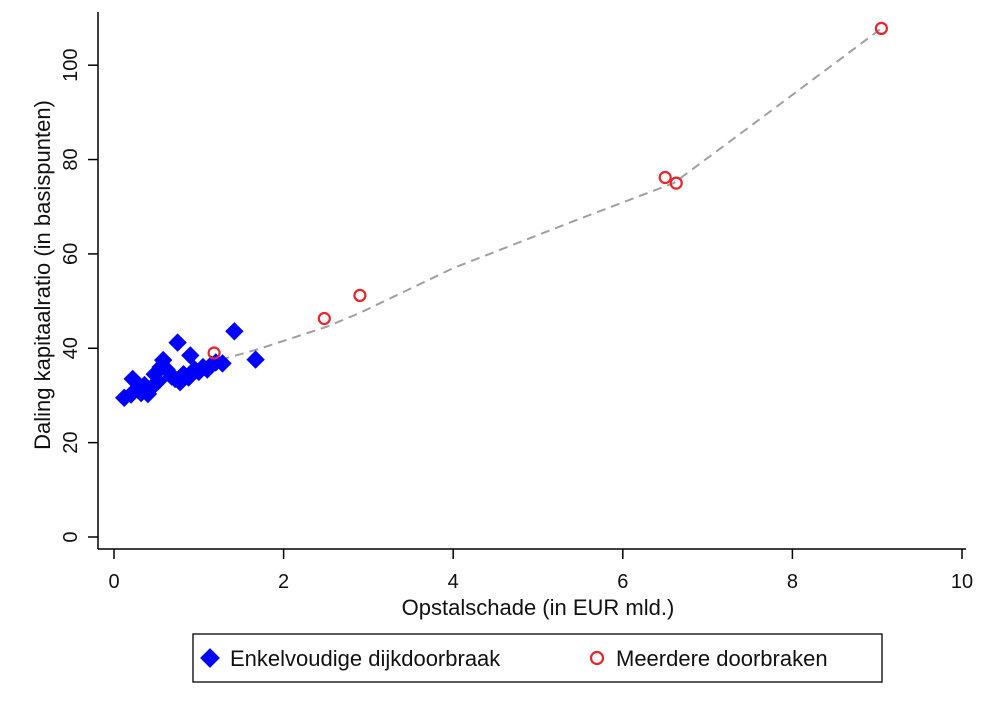  What do you see at coordinates (722, 658) in the screenshot?
I see `legend-label-meerdere: Meerdere doorbraken` at bounding box center [722, 658].